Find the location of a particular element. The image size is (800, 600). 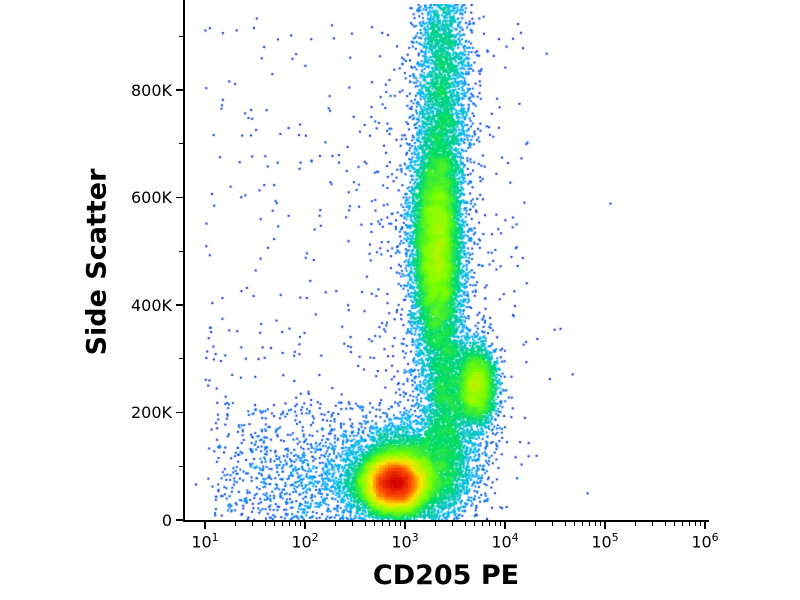

y-axis-title: Side Scatter is located at coordinates (97, 262).